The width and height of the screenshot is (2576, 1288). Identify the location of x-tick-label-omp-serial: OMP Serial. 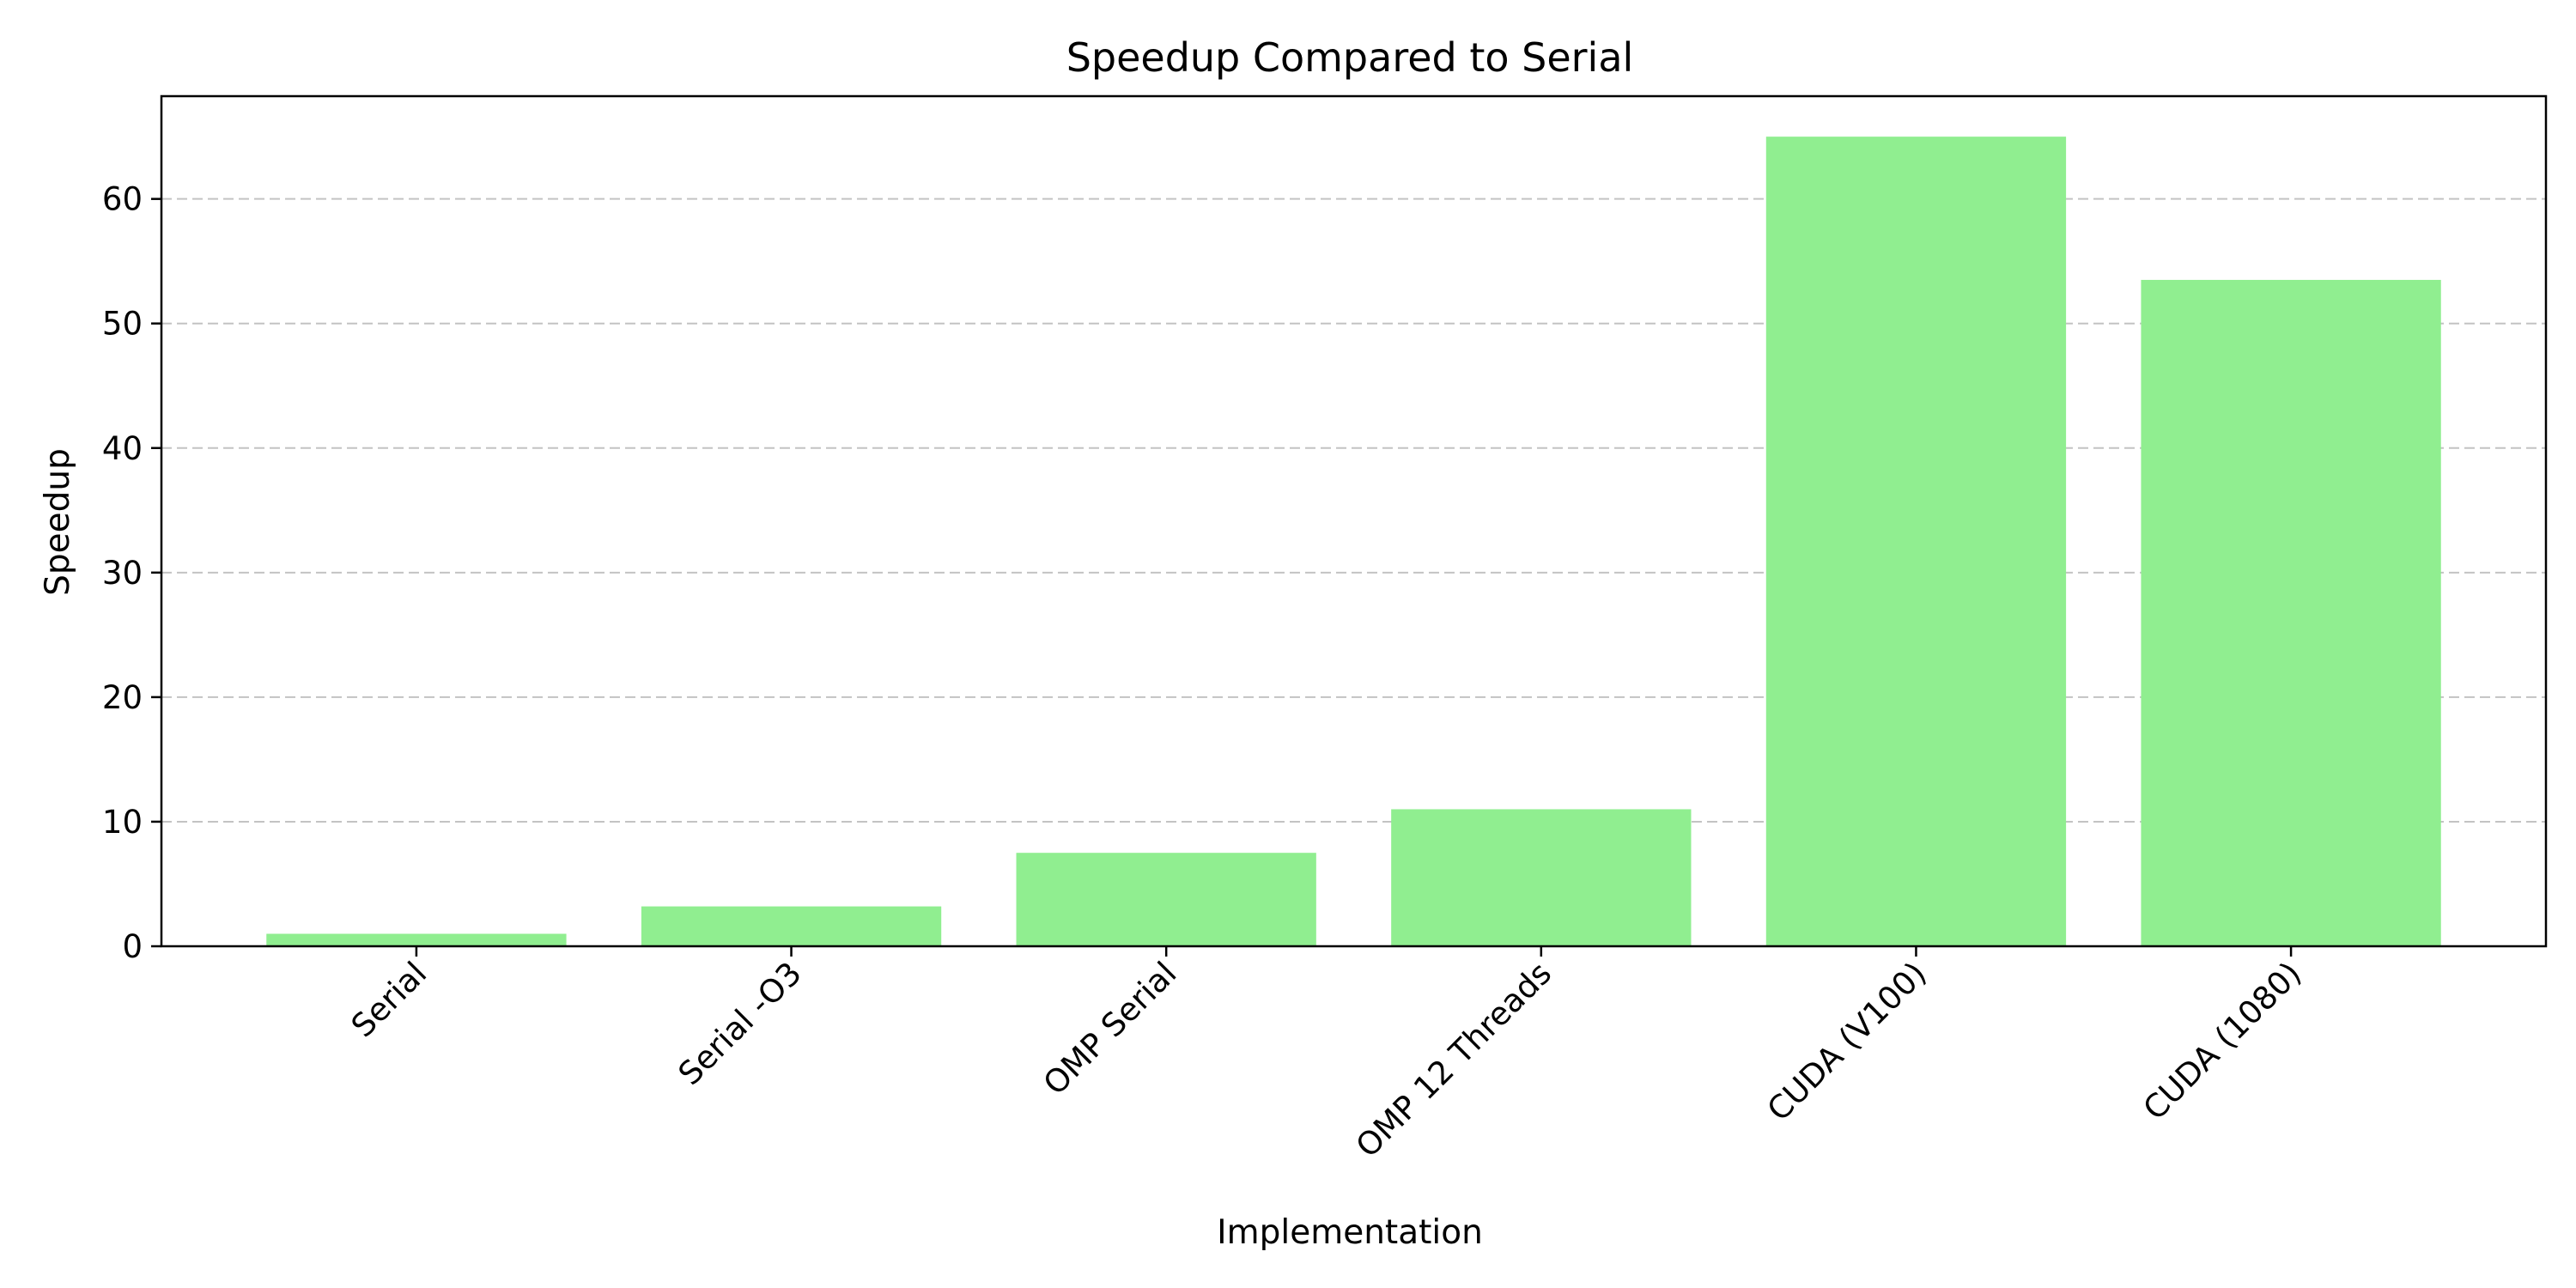
(1110, 1029).